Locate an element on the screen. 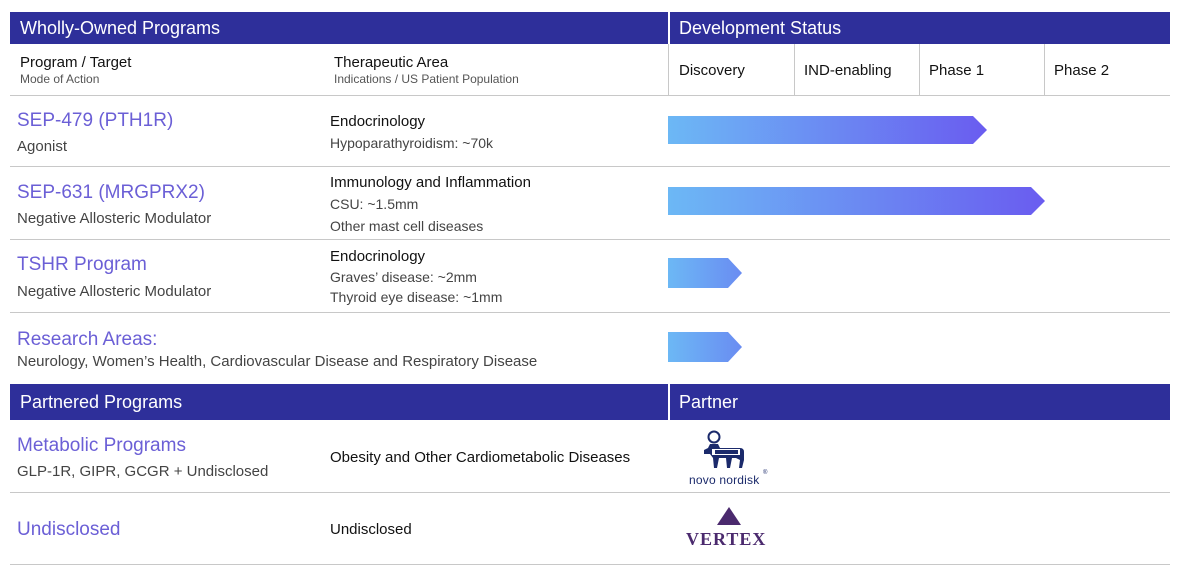 The width and height of the screenshot is (1180, 568). col-program-subheader: Mode of Action is located at coordinates (60, 79).